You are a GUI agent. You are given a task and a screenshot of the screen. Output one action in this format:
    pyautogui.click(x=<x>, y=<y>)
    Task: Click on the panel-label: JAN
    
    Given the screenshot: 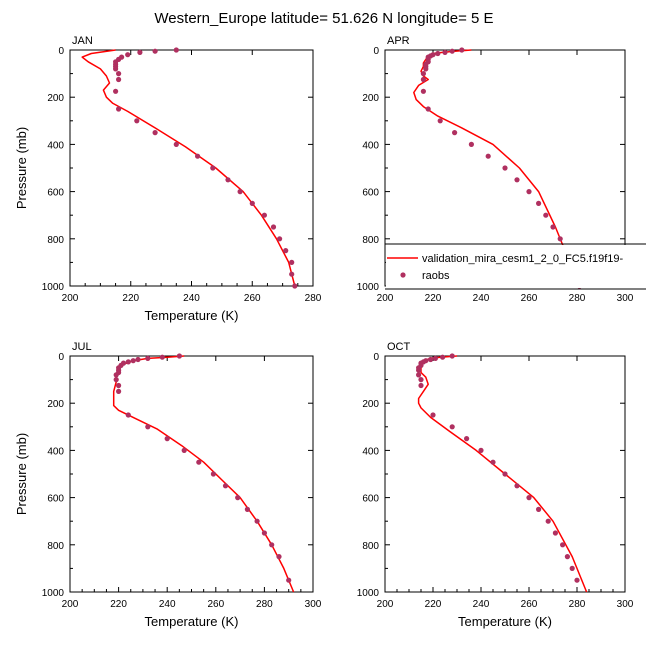 What is the action you would take?
    pyautogui.click(x=82, y=41)
    